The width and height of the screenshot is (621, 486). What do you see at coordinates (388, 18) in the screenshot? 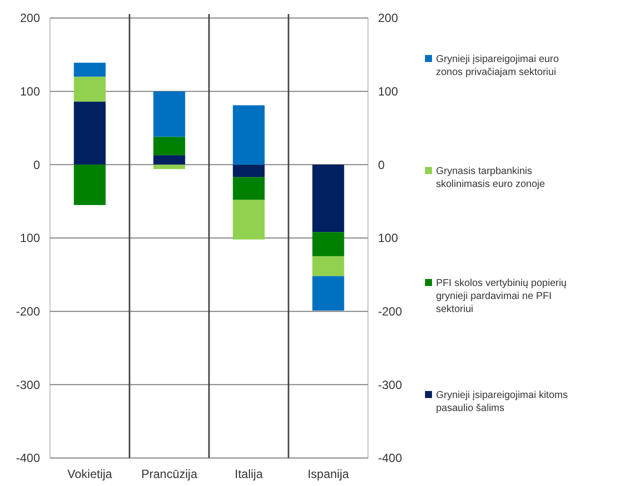
I see `y2-tick-label: 200` at bounding box center [388, 18].